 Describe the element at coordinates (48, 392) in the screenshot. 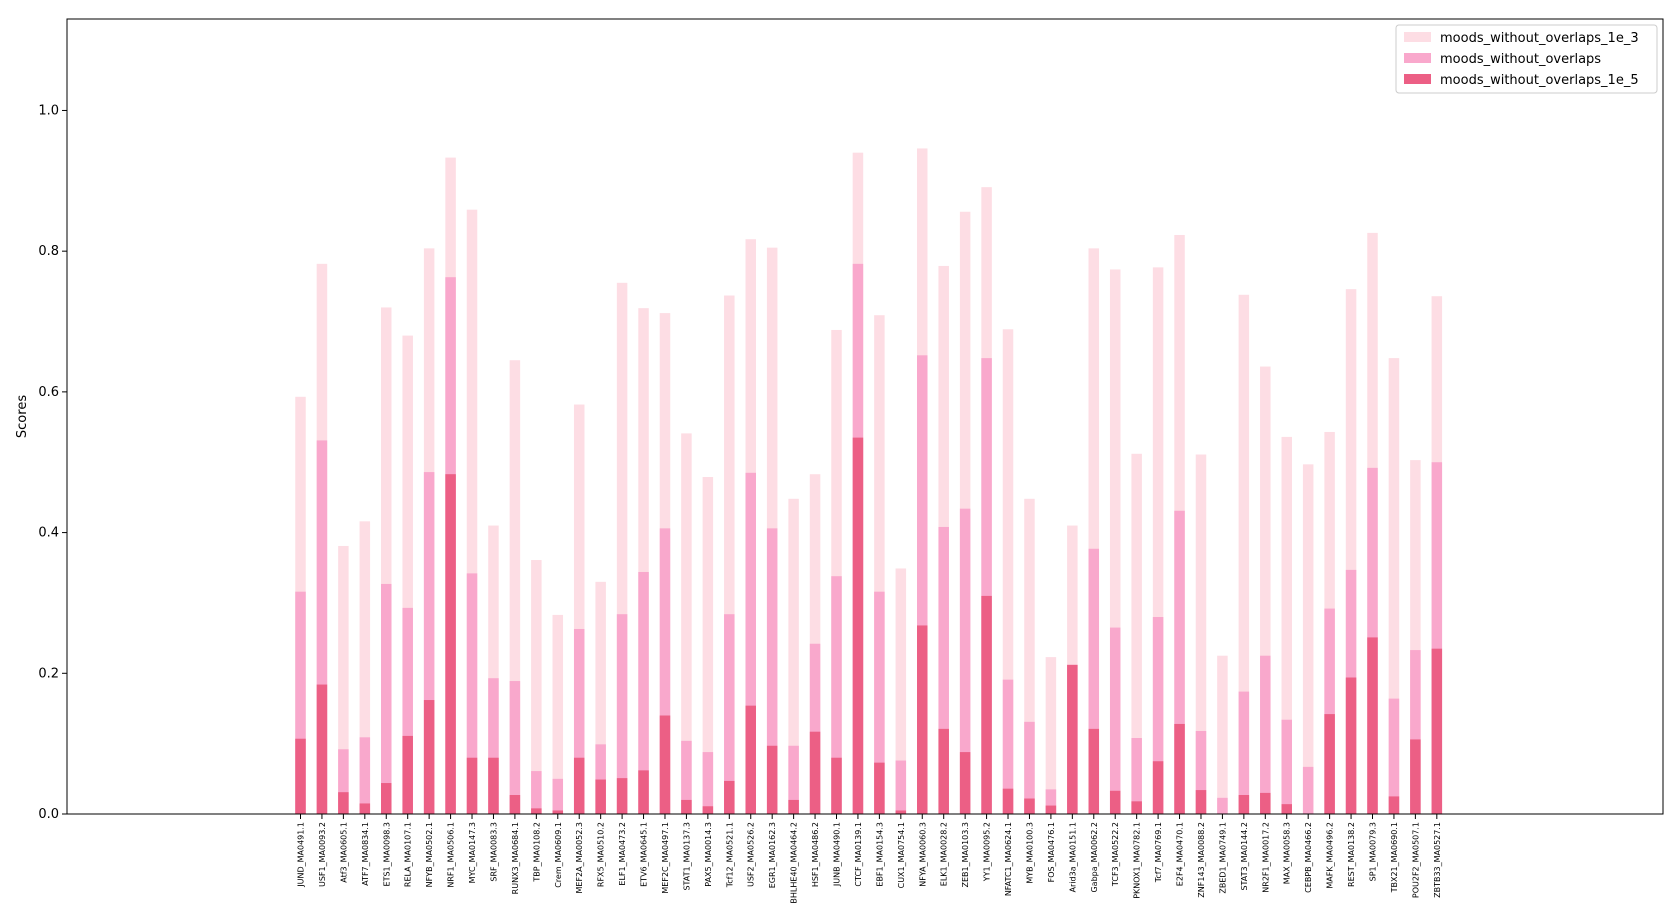

I see `y-tick-label: 0.6` at that location.